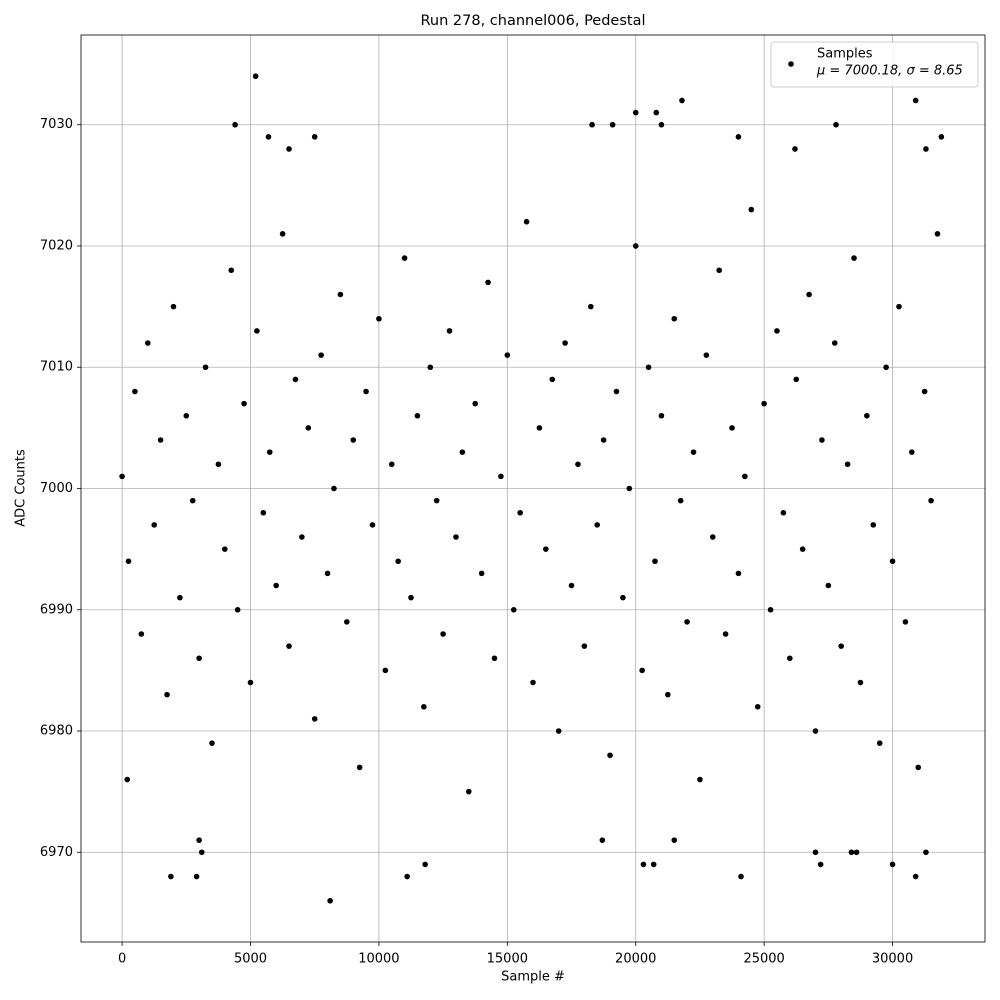 The height and width of the screenshot is (1000, 1000). Describe the element at coordinates (874, 64) in the screenshot. I see `legend-box` at that location.